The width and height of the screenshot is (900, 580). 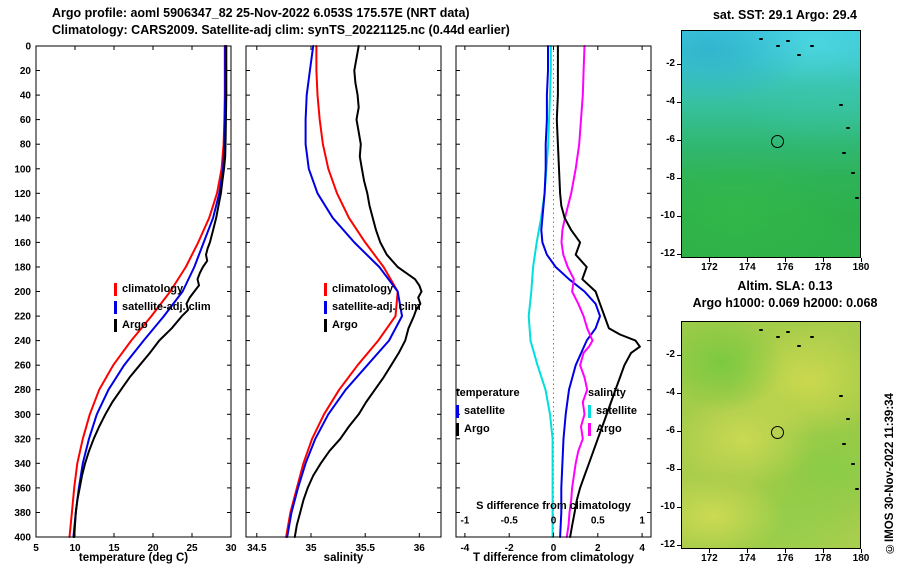 What do you see at coordinates (540, 291) in the screenshot?
I see `series-s-diff-satellite` at bounding box center [540, 291].